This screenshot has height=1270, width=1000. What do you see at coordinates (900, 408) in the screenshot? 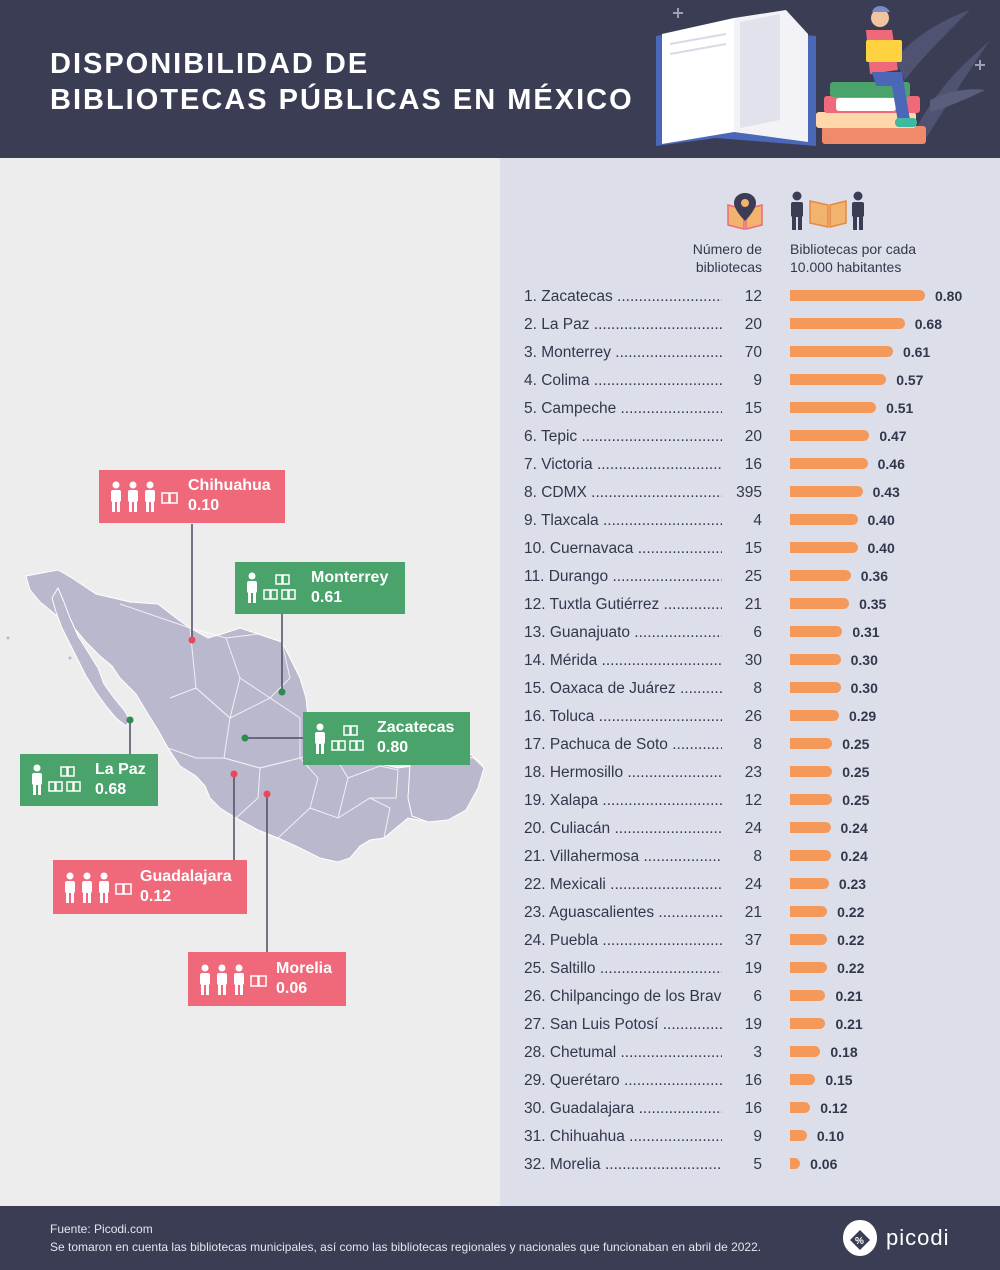
I see `row-rate-label: 0.51` at bounding box center [900, 408].